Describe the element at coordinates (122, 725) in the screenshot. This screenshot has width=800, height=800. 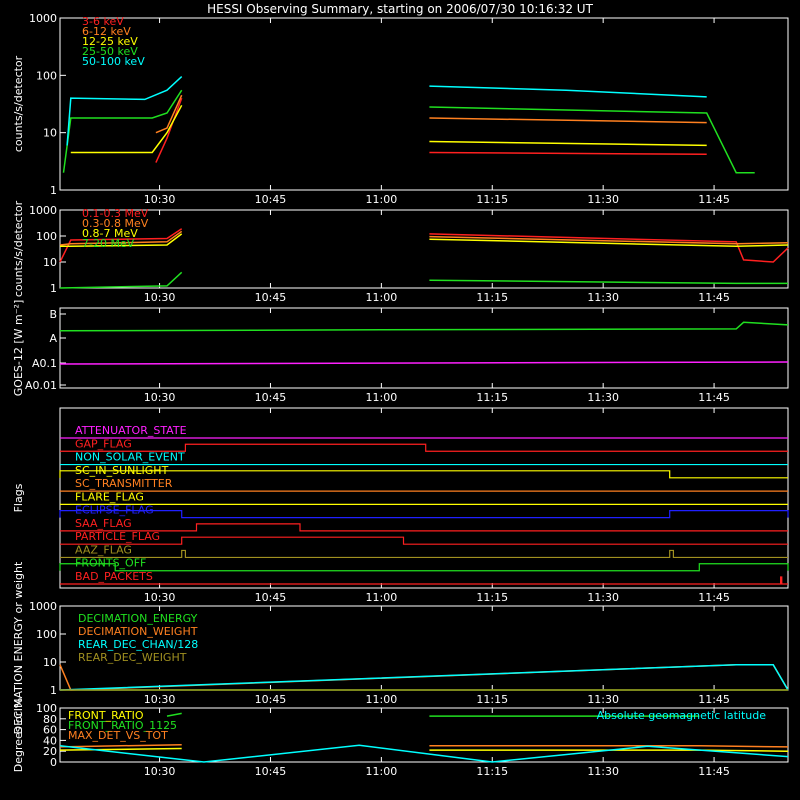
I see `legend-entry: FRONT_RATIO_1125` at that location.